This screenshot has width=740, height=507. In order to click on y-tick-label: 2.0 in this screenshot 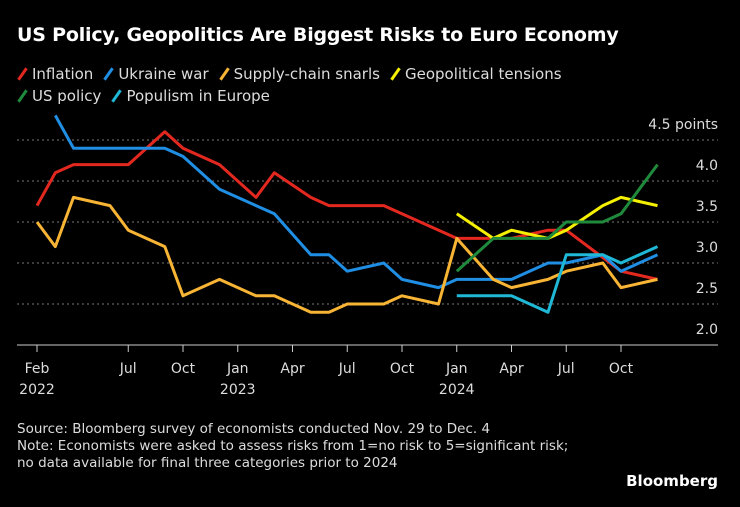, I will do `click(707, 330)`.